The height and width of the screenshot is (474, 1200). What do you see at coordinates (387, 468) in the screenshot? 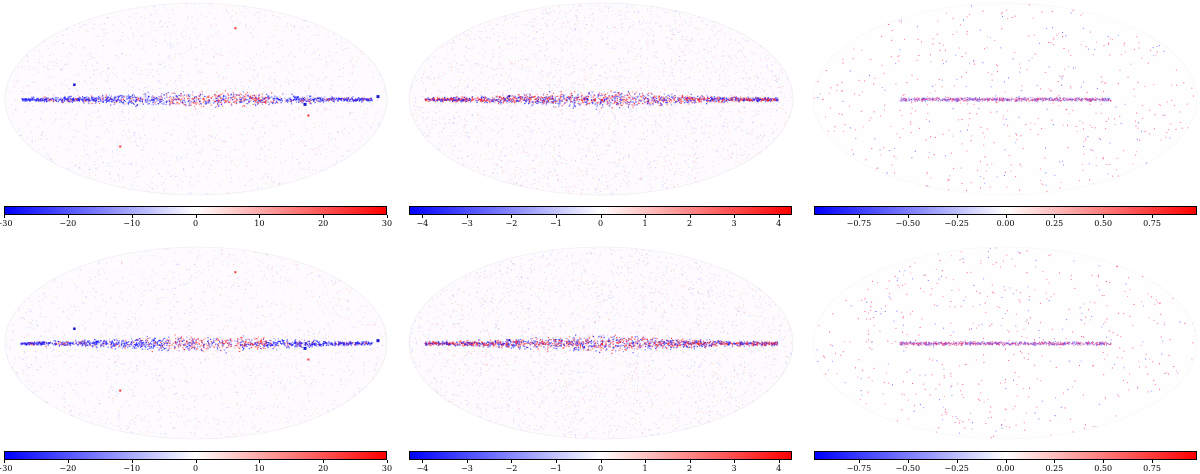
I see `colorbar-tick-label: 30` at bounding box center [387, 468].